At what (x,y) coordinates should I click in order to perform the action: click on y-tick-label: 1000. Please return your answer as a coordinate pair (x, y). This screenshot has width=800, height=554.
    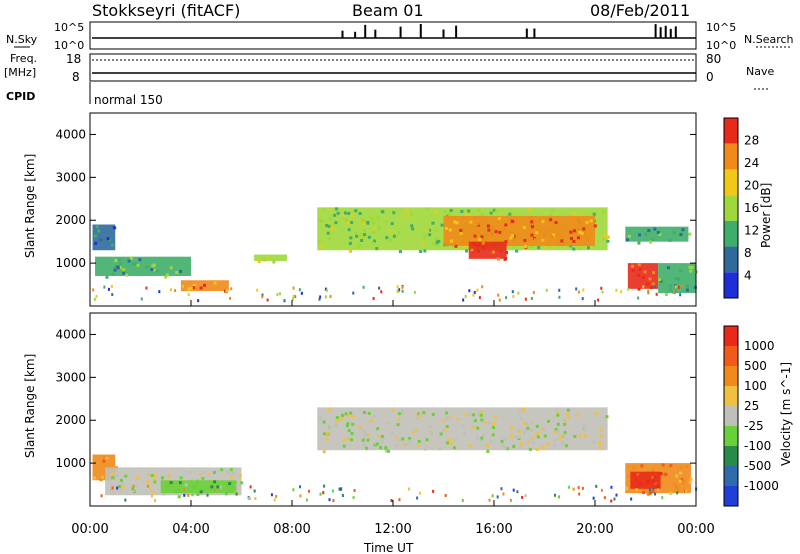
    Looking at the image, I should click on (70, 263).